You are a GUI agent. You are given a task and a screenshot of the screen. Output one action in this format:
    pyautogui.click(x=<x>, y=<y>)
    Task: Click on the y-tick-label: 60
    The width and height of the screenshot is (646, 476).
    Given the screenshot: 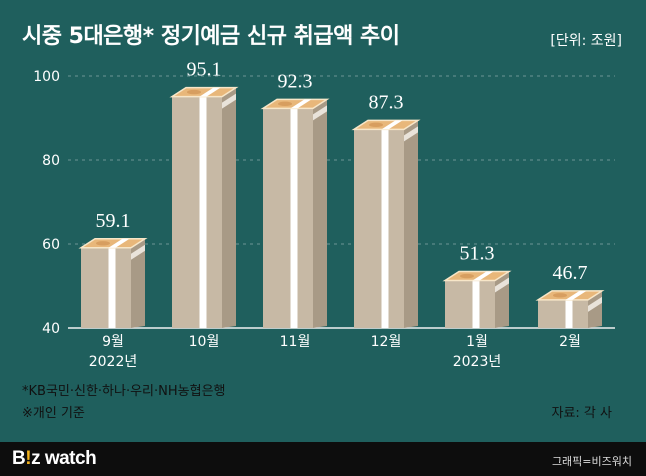 What is the action you would take?
    pyautogui.click(x=51, y=245)
    